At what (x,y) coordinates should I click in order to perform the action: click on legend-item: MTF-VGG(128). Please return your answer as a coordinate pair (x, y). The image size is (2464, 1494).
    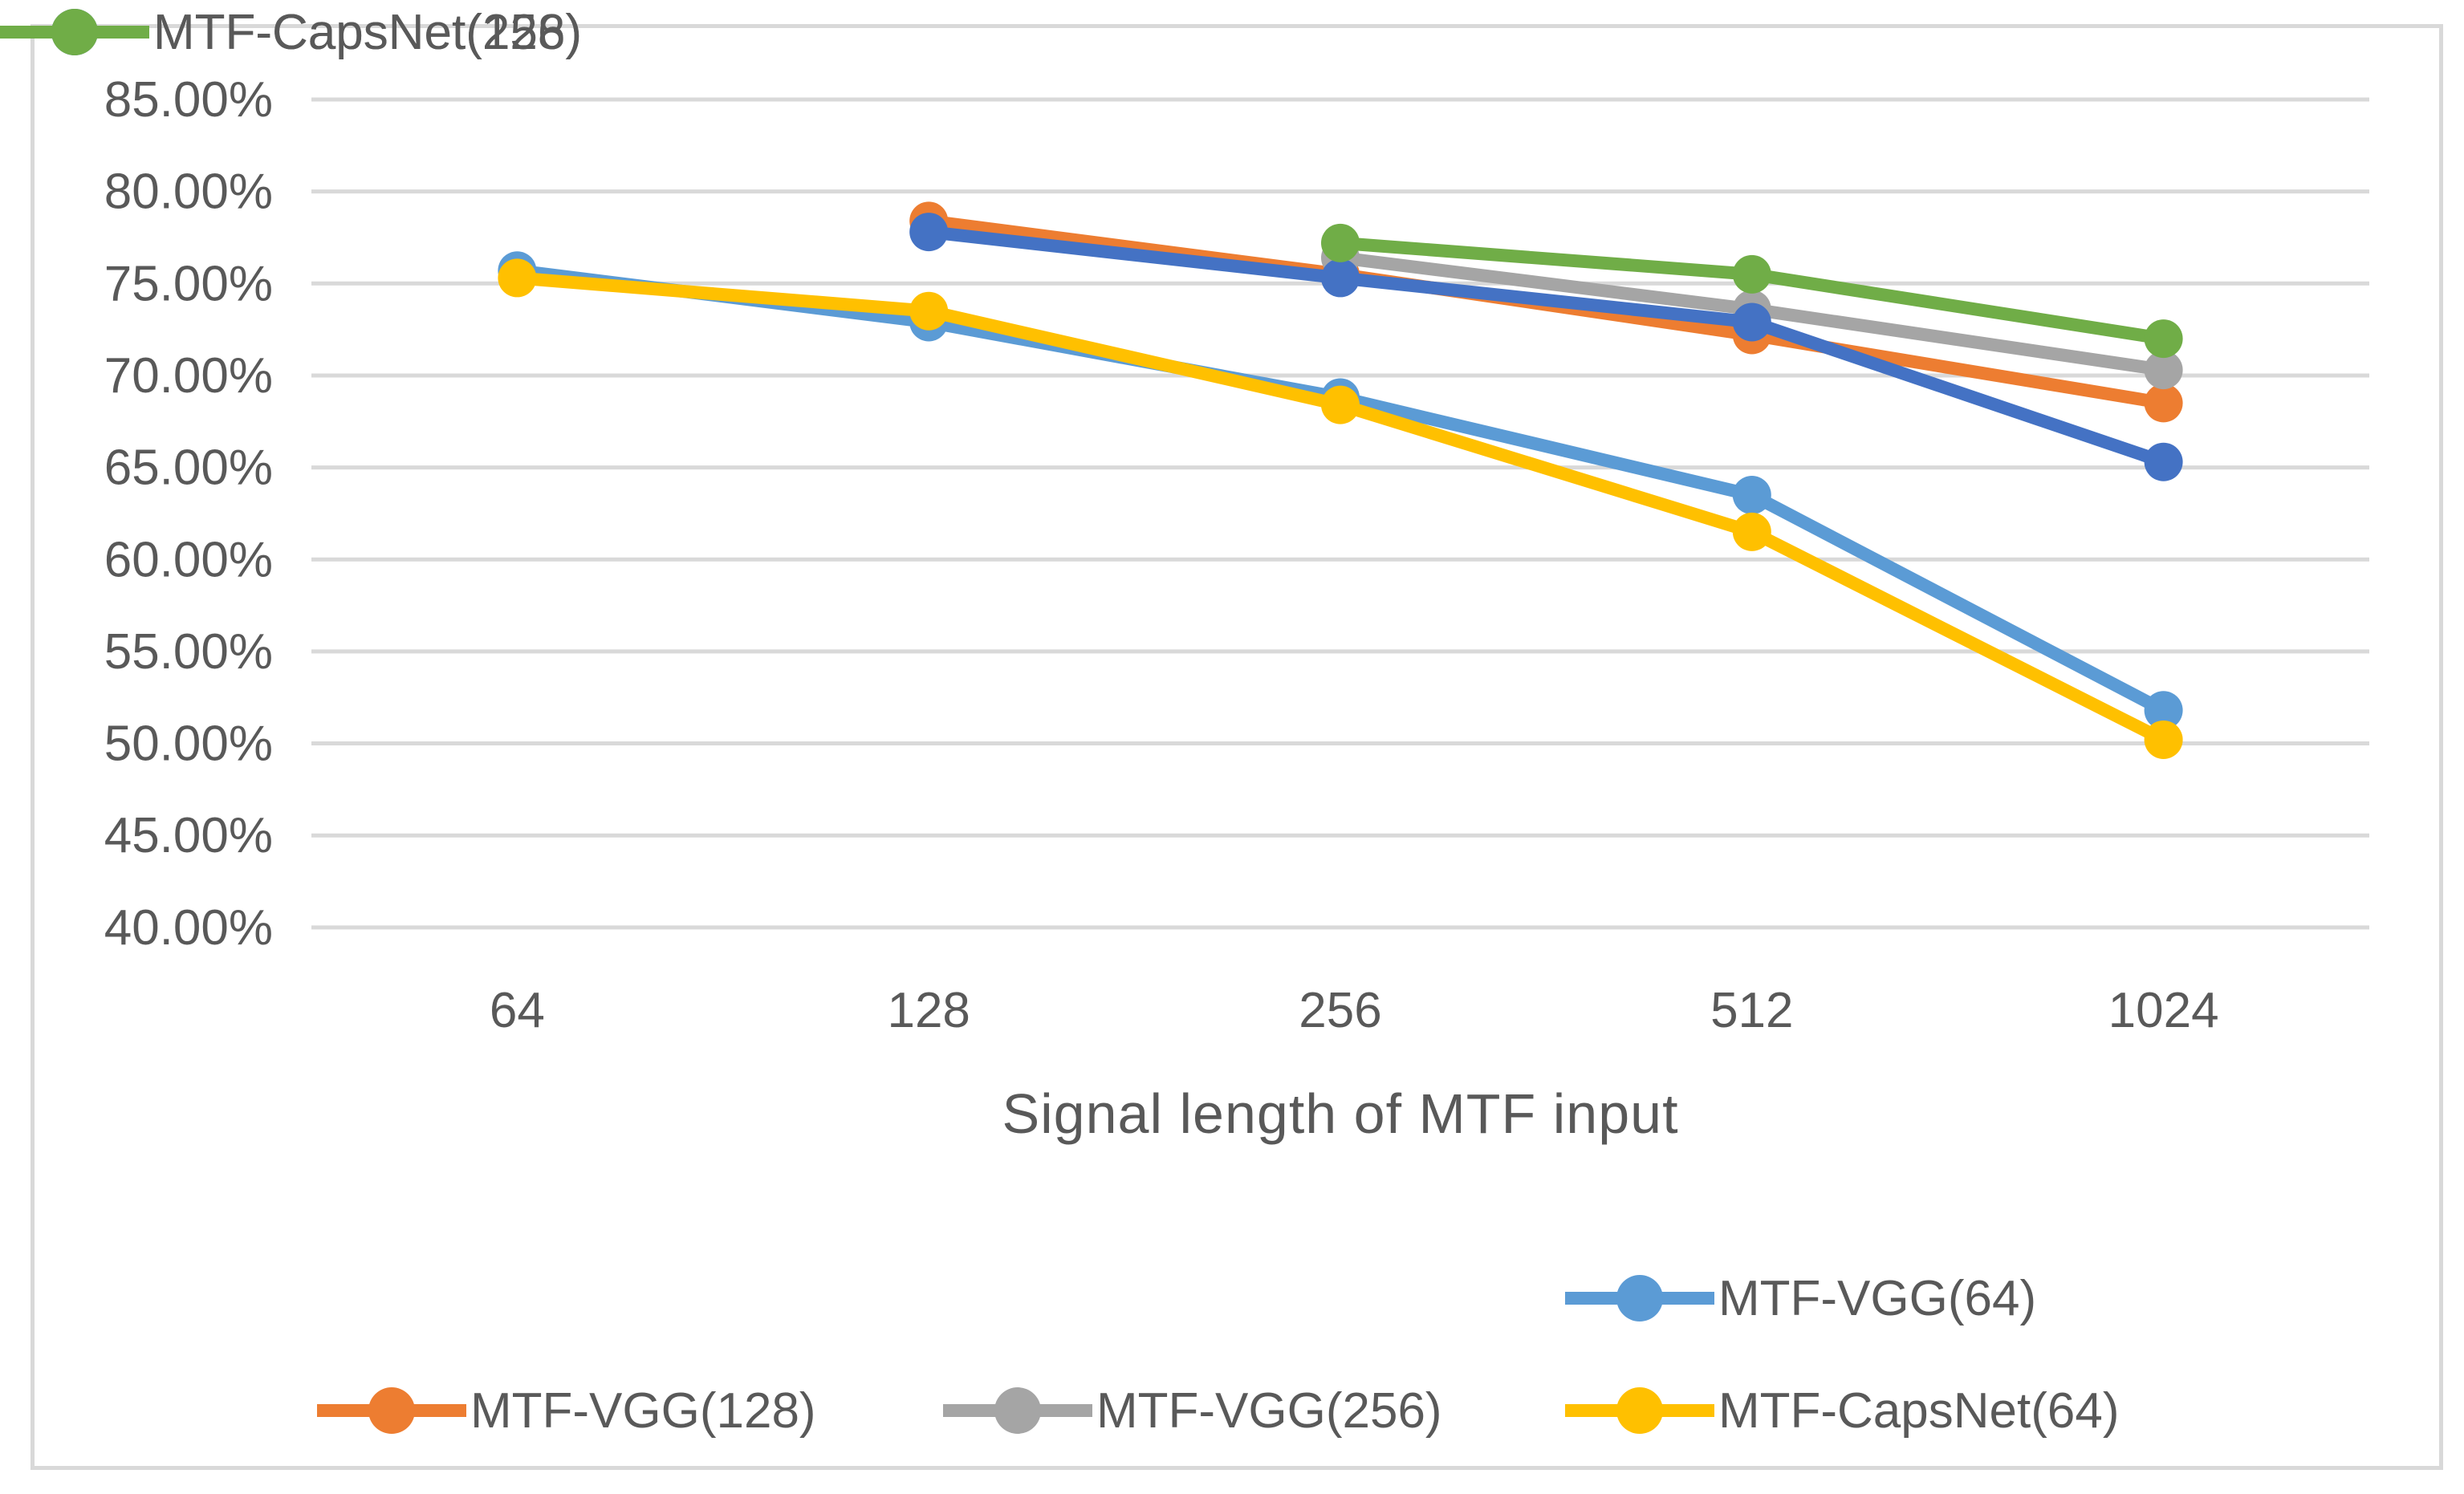
    Looking at the image, I should click on (566, 1410).